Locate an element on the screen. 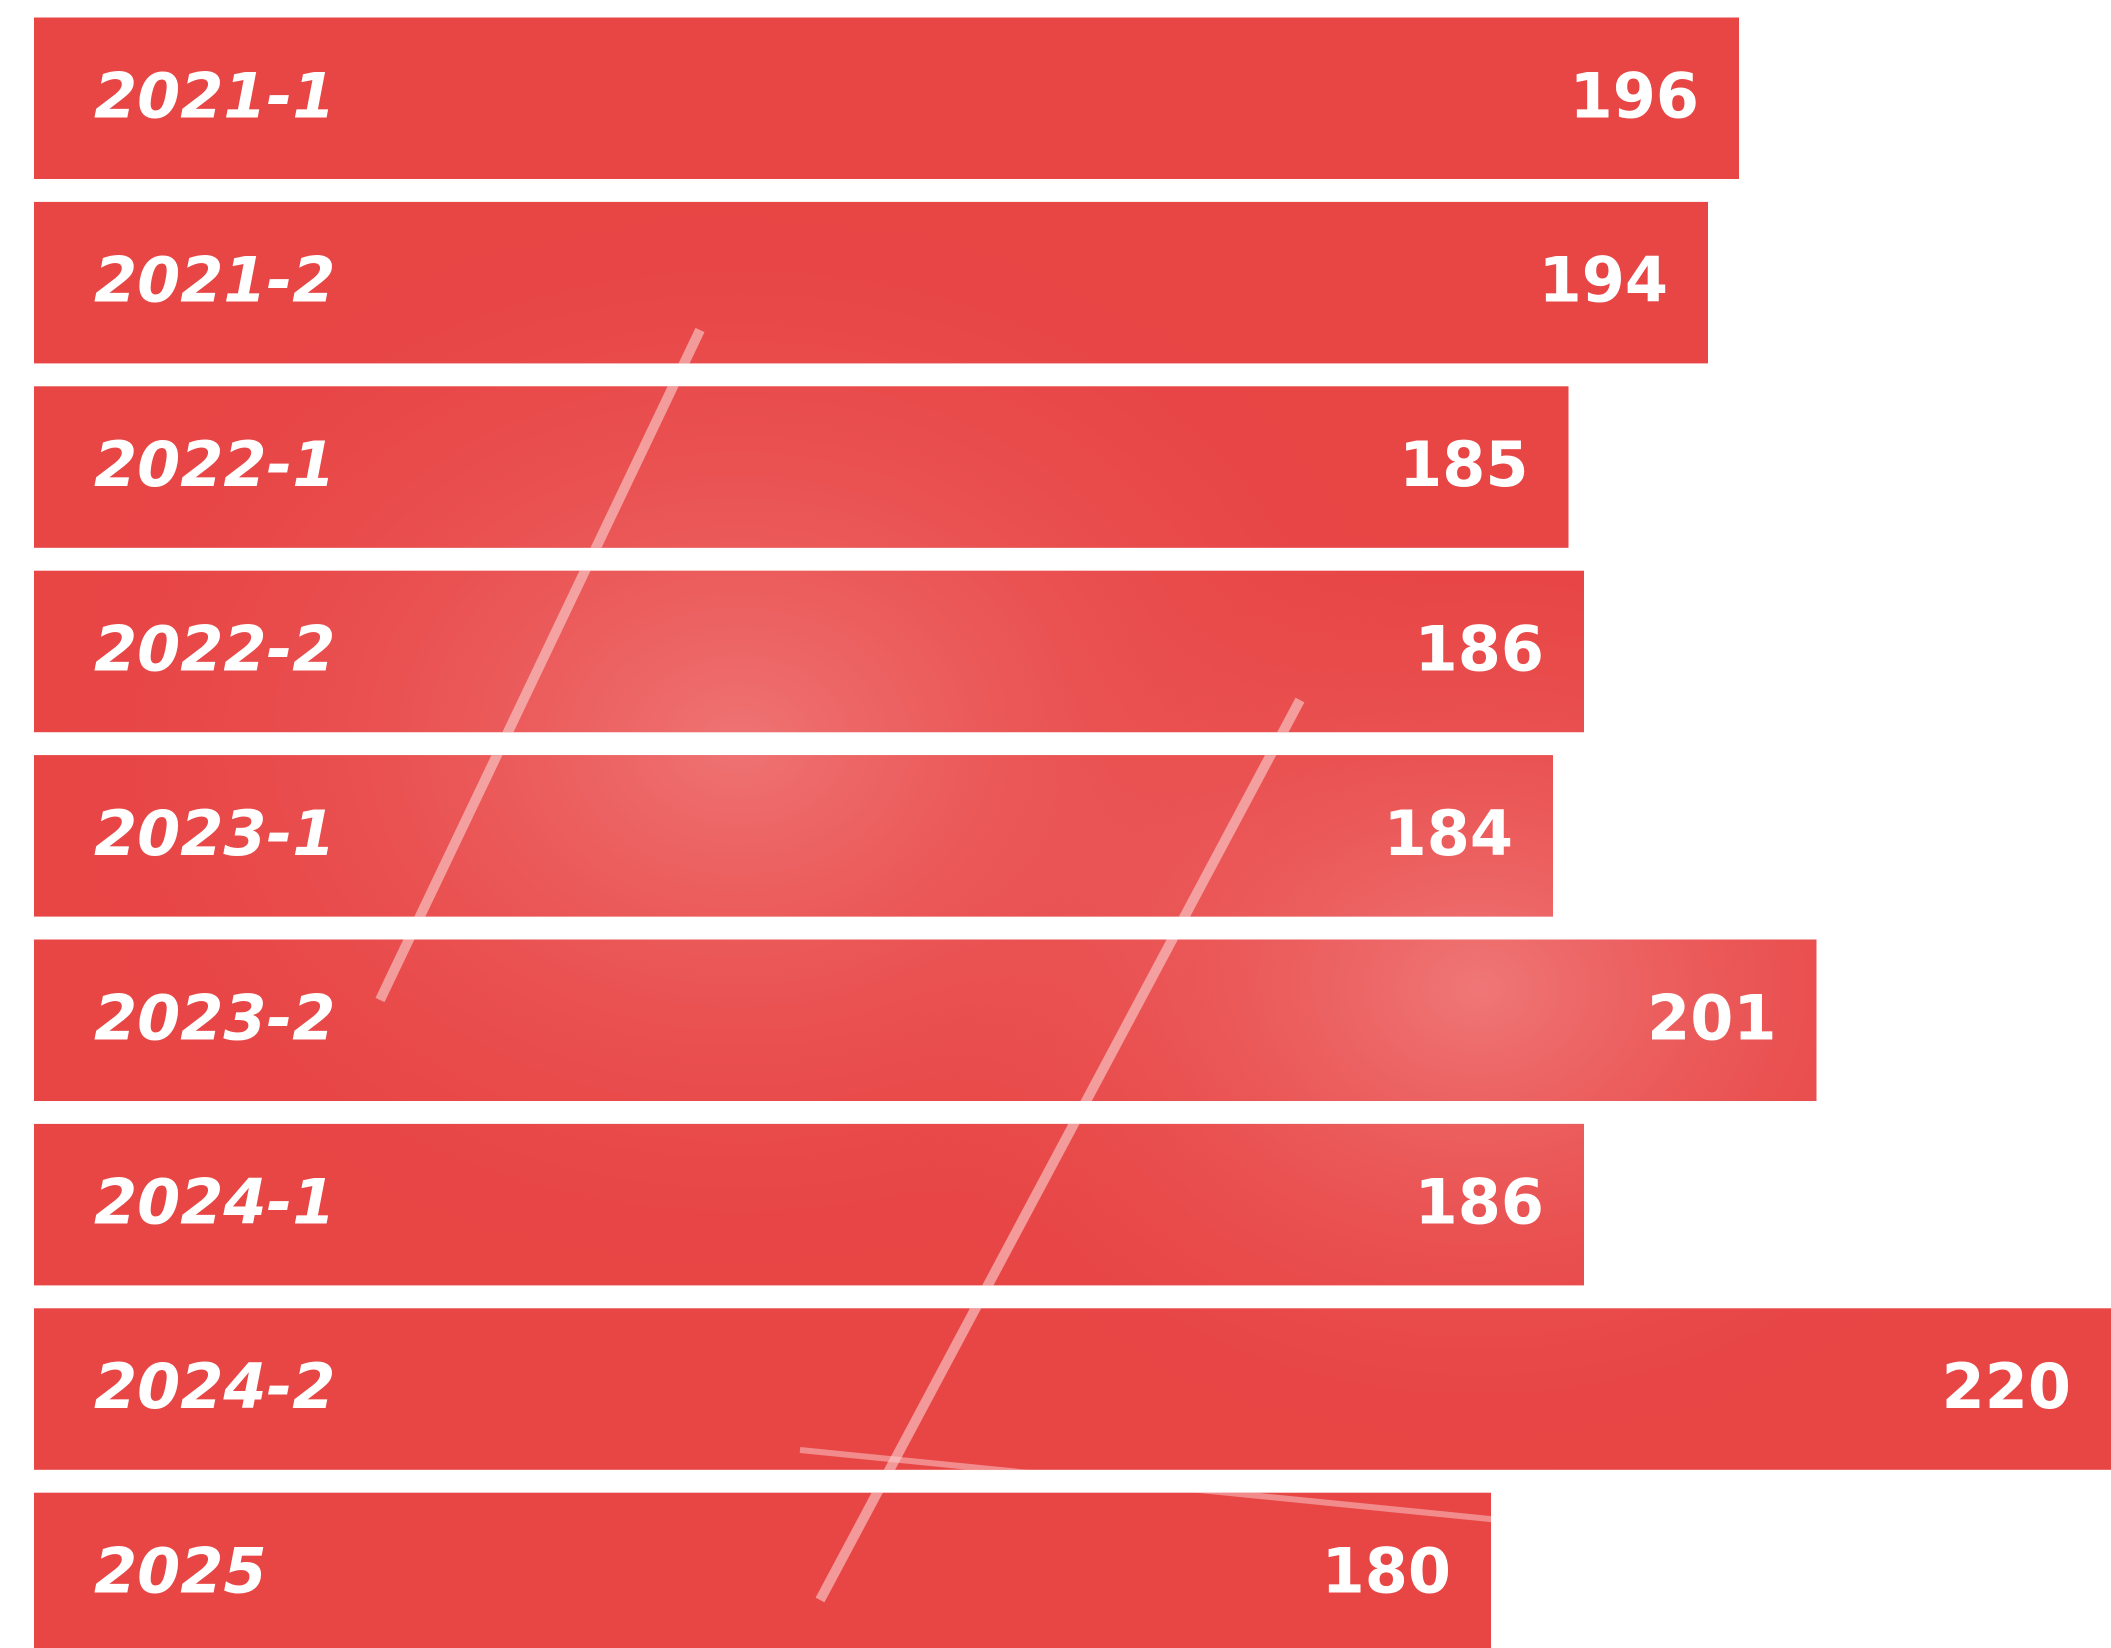  value-label: 194 is located at coordinates (1603, 280).